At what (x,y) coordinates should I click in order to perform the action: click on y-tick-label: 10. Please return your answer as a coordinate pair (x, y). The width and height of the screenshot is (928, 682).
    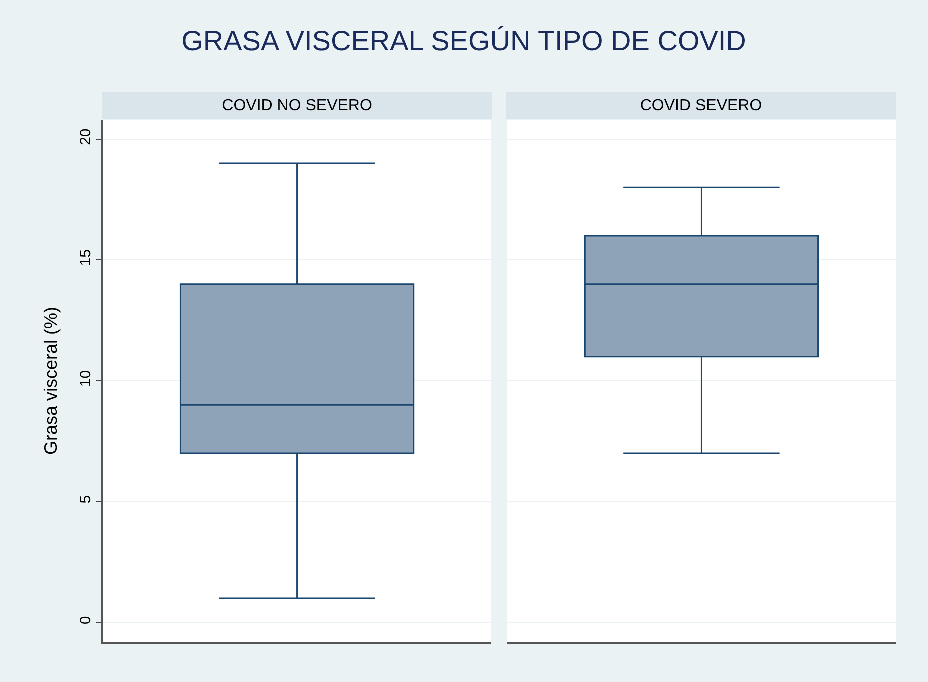
    Looking at the image, I should click on (85, 379).